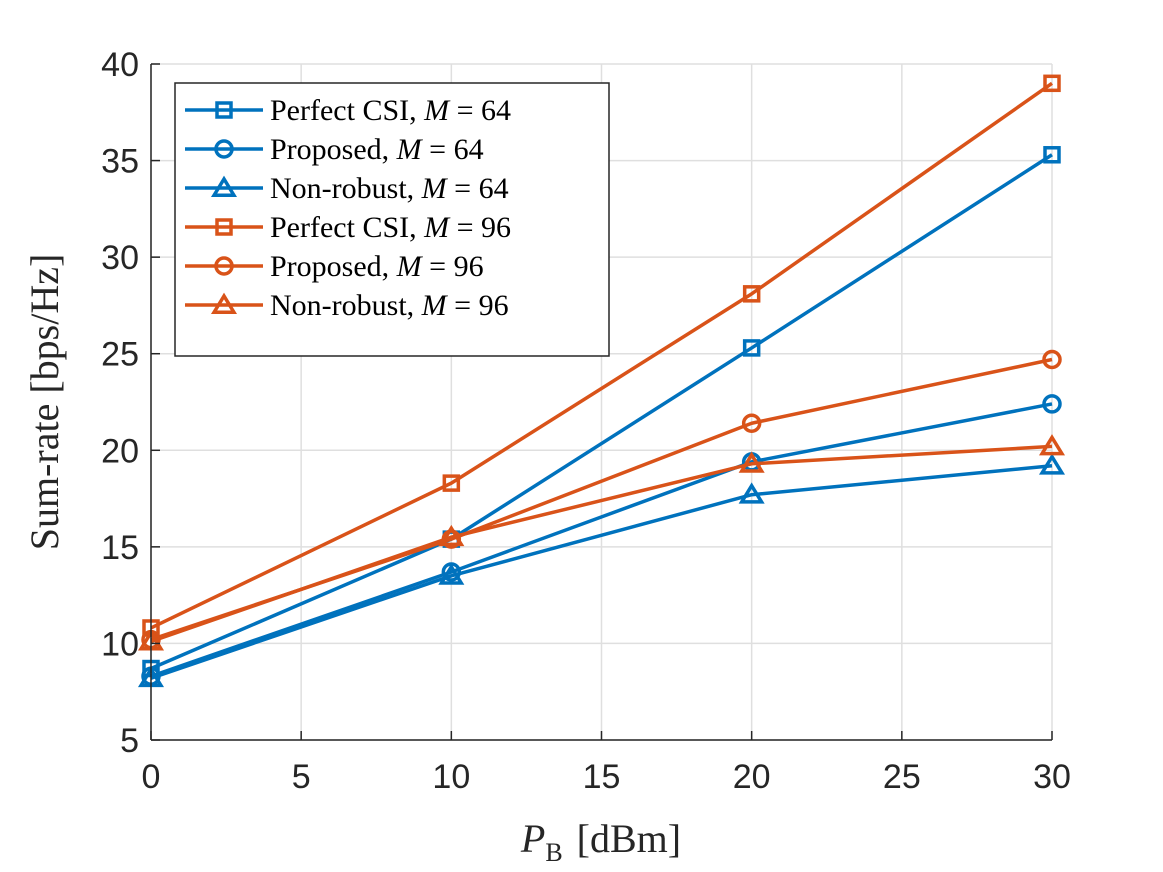 Image resolution: width=1163 pixels, height=872 pixels. I want to click on legend-entry: Non-robust, M = 64, so click(347, 188).